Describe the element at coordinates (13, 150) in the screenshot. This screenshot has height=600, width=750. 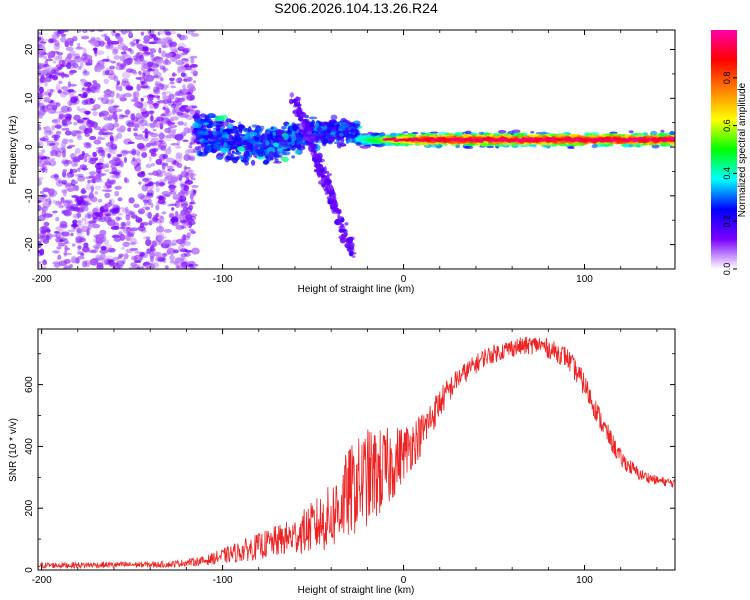
I see `spectrogram-y-label: Frequency (Hz)` at that location.